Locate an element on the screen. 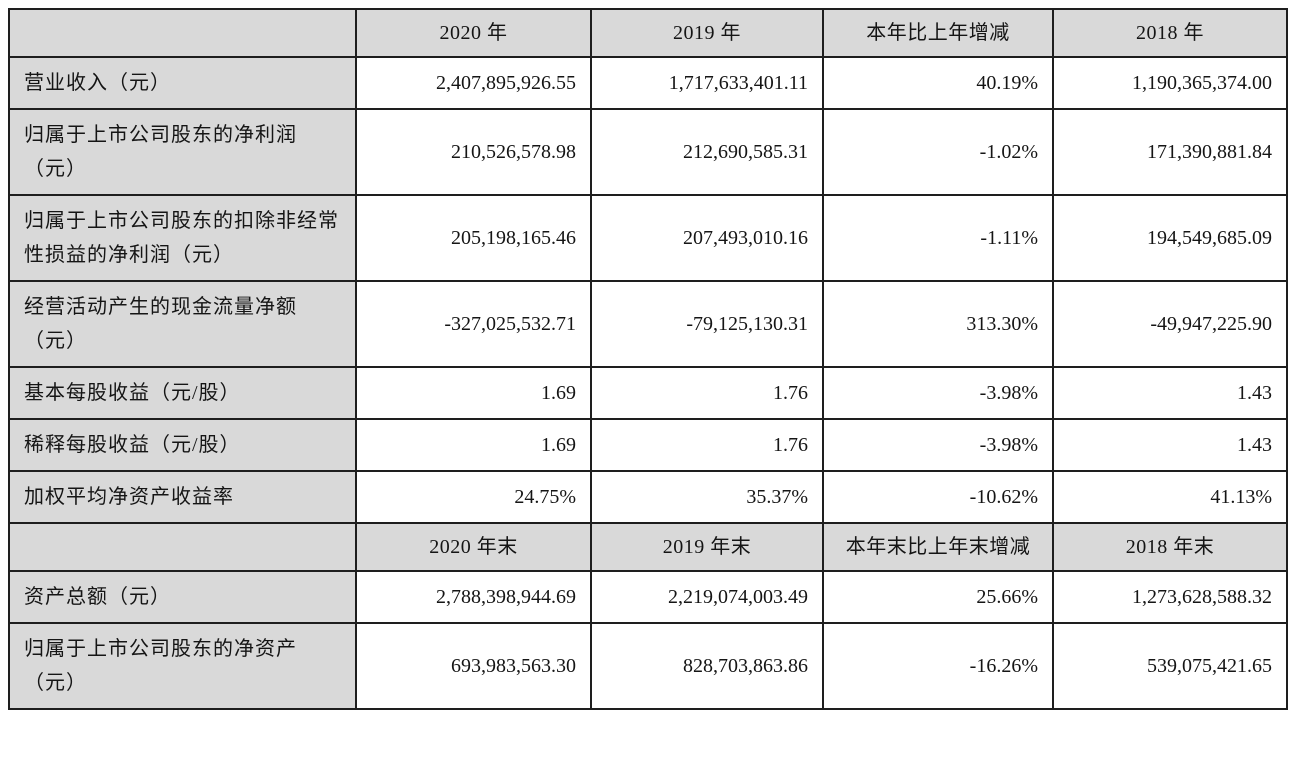  table-cell: -10.62% is located at coordinates (938, 497).